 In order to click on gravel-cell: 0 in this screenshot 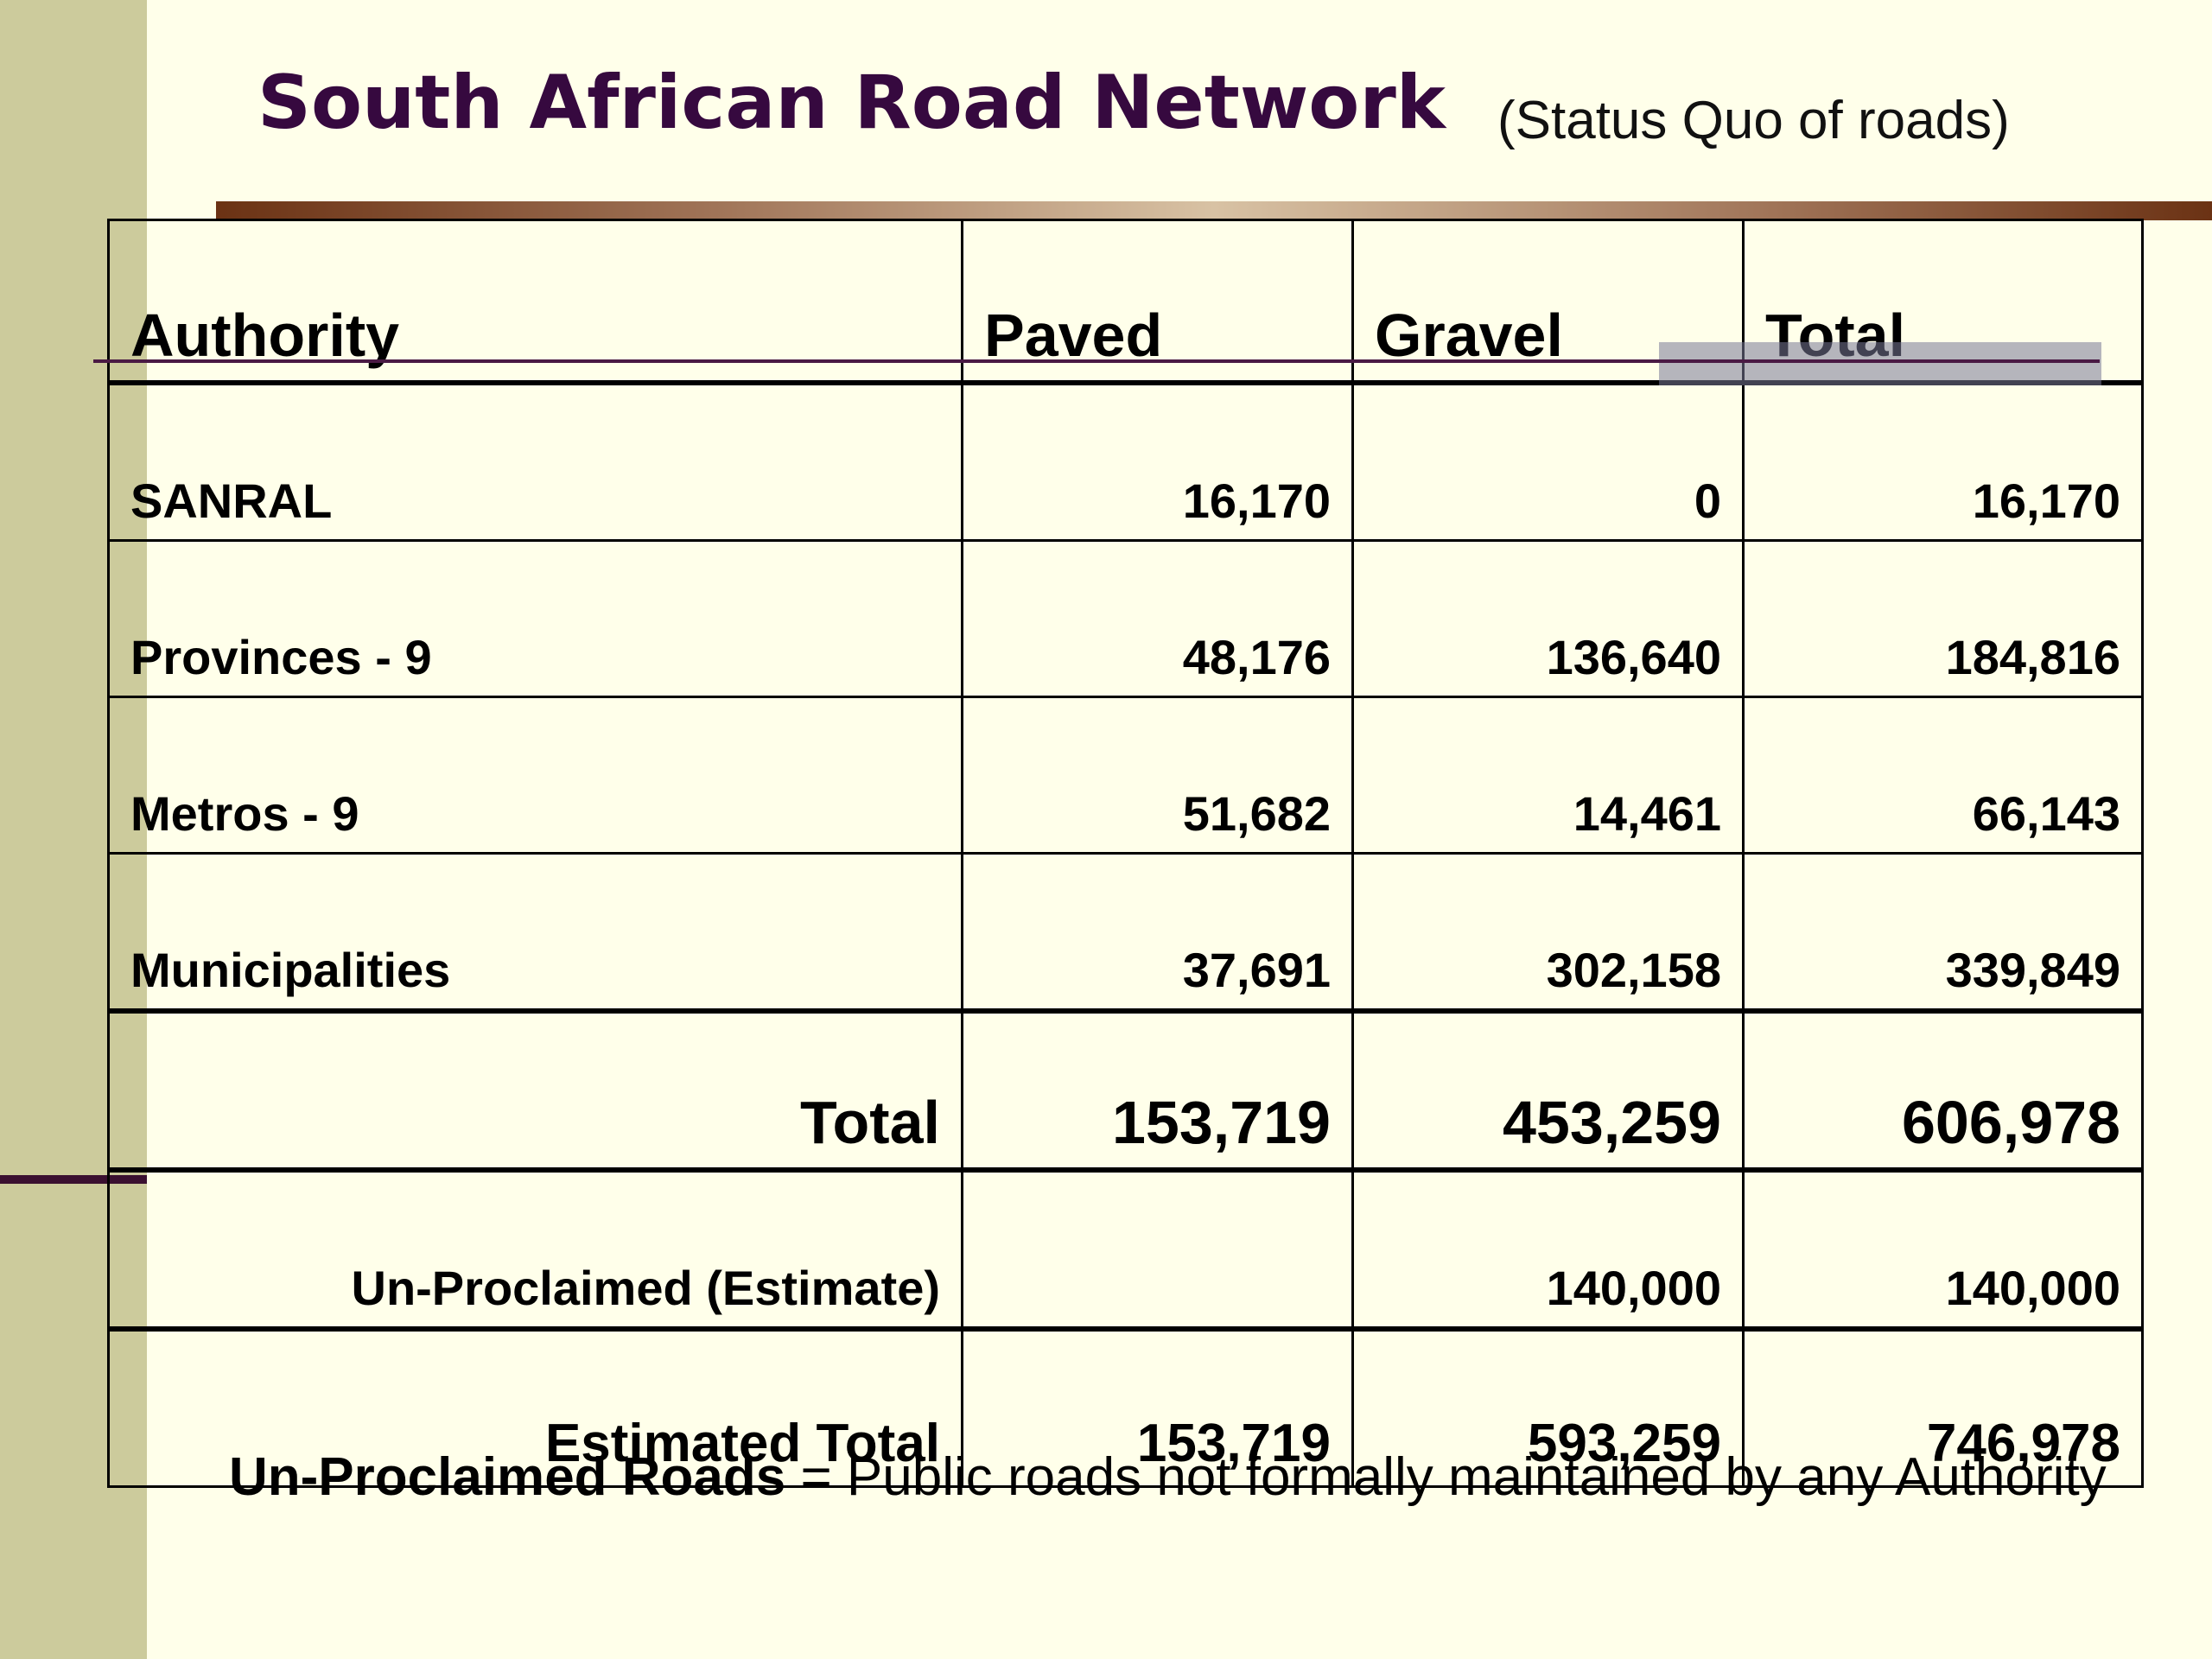, I will do `click(1548, 461)`.